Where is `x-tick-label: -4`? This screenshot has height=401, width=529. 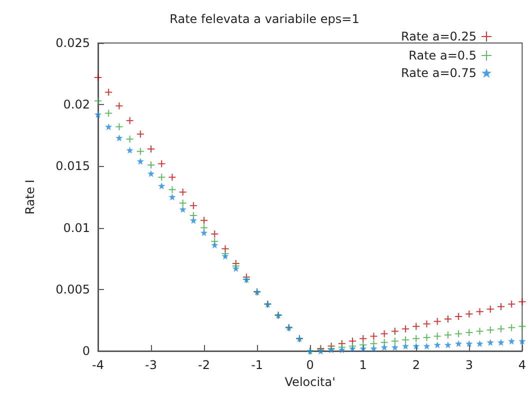
x-tick-label: -4 is located at coordinates (98, 365).